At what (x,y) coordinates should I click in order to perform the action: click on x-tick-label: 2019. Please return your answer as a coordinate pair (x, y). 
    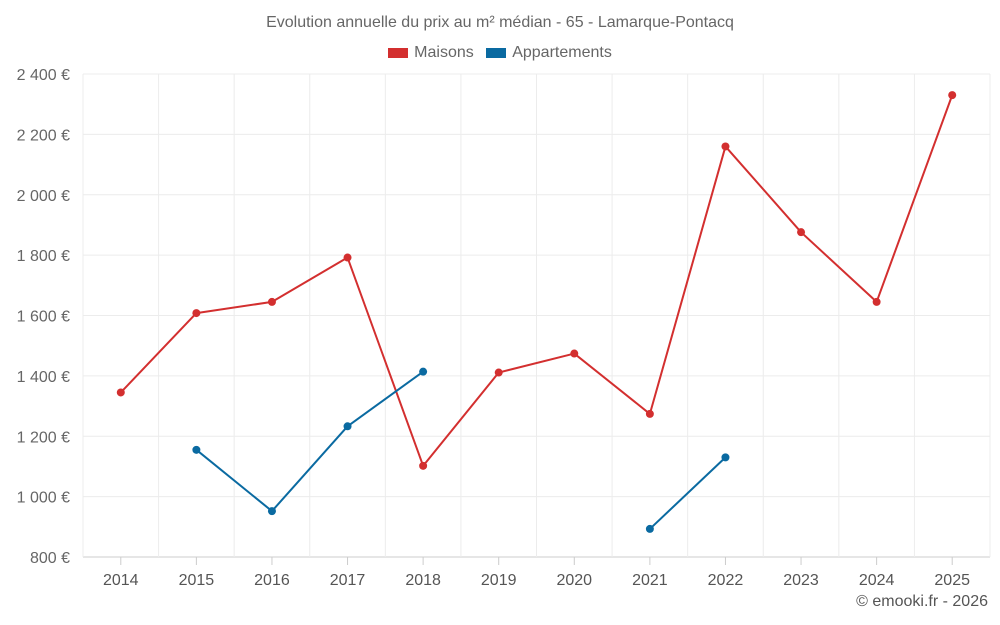
    Looking at the image, I should click on (499, 580).